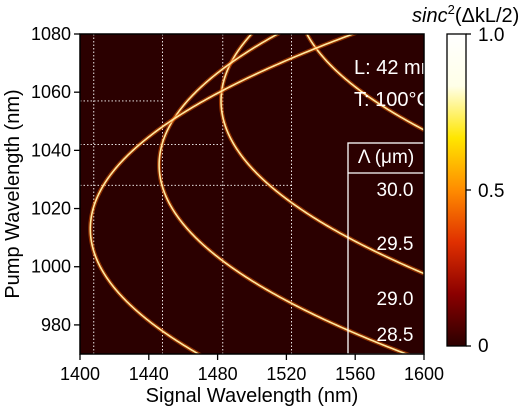 The width and height of the screenshot is (520, 411). I want to click on x-tick-label-5: 1600, so click(424, 374).